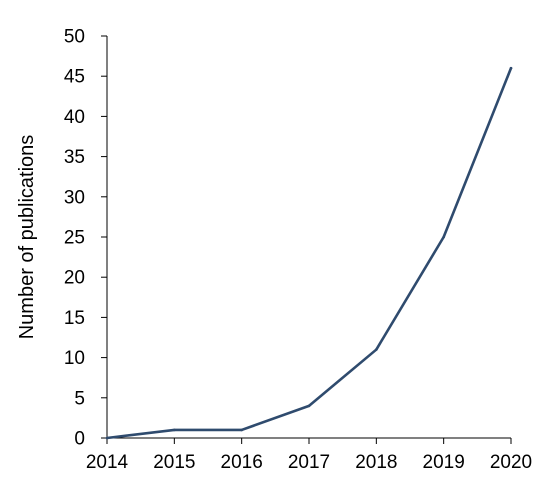 The image size is (550, 485). Describe the element at coordinates (74, 238) in the screenshot. I see `y-tick-label: 25` at that location.